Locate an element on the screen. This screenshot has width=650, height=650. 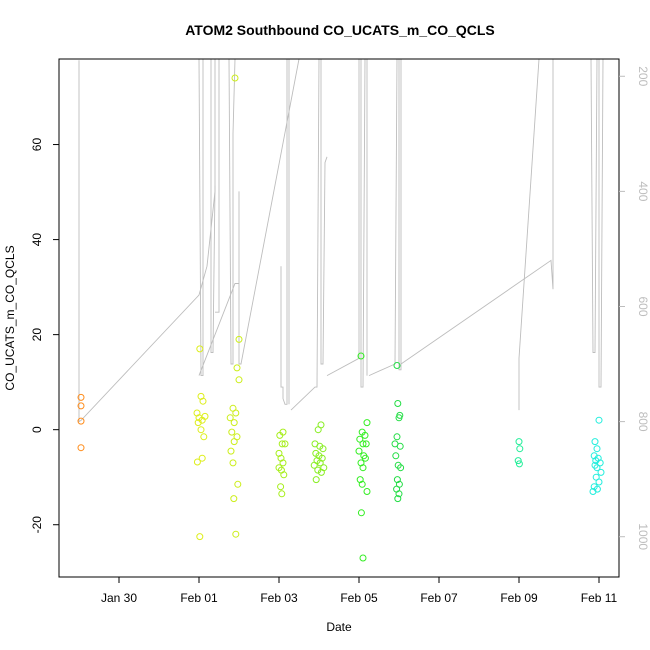
y2-tick-label: 1000 is located at coordinates (643, 536).